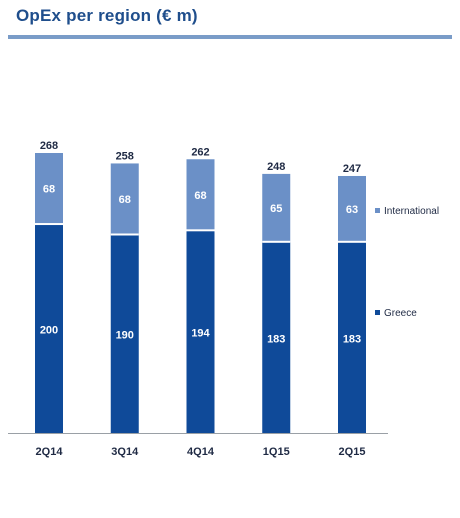  What do you see at coordinates (276, 167) in the screenshot?
I see `total-label-1Q15: 248` at bounding box center [276, 167].